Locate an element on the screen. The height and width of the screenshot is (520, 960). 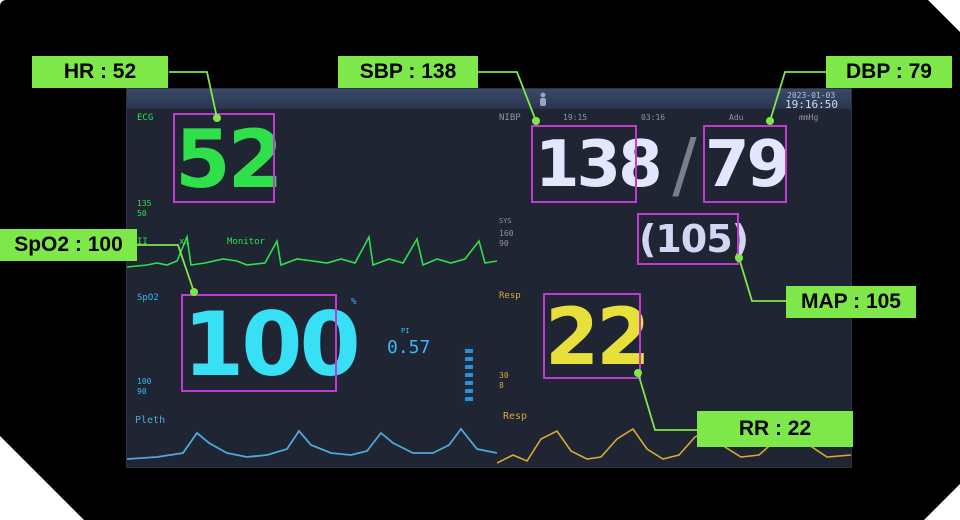
sbp-highlight-box is located at coordinates (584, 164).